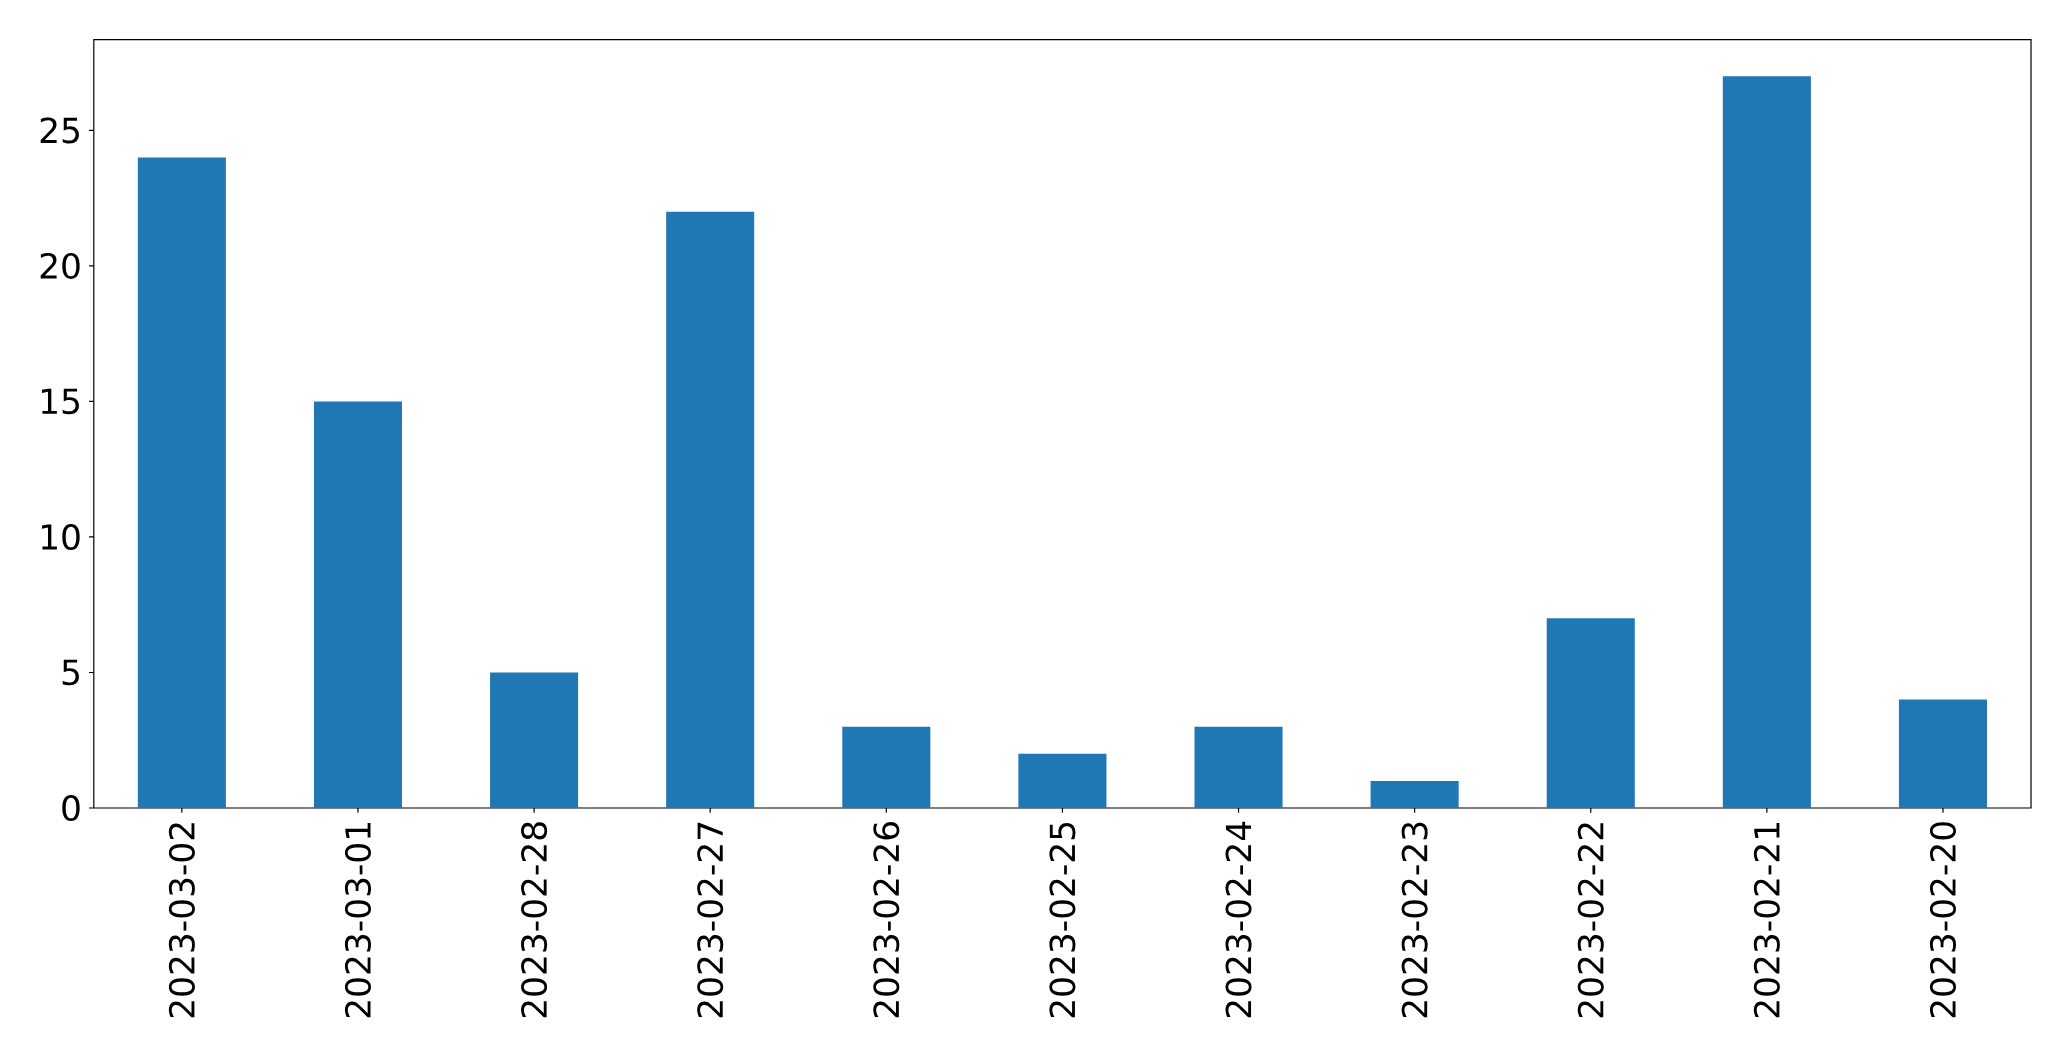 This screenshot has height=1061, width=2071. Describe the element at coordinates (60, 265) in the screenshot. I see `y-tick-label: 20` at that location.